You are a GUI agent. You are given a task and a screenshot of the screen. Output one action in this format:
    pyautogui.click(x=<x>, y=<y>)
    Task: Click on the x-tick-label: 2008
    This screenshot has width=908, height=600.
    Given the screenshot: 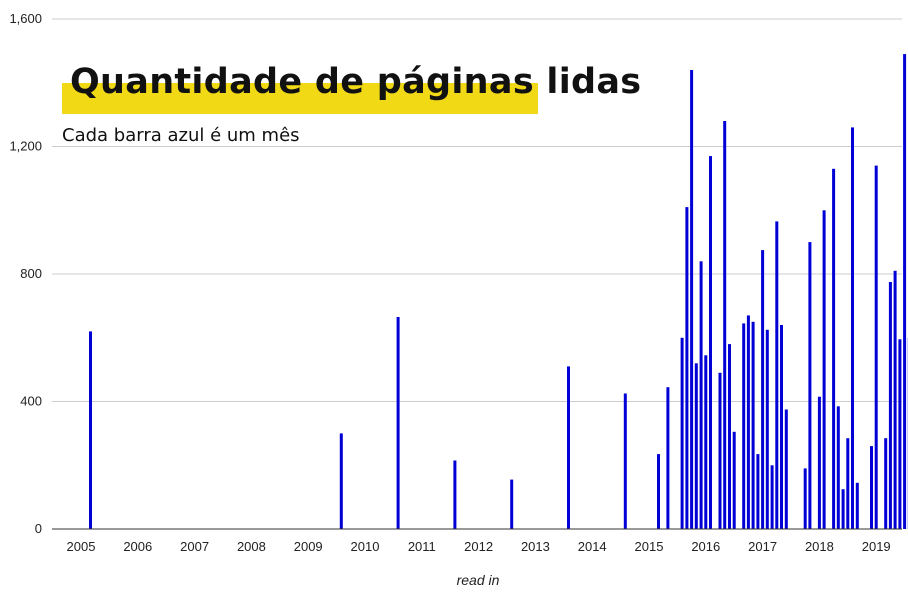 What is the action you would take?
    pyautogui.click(x=251, y=546)
    